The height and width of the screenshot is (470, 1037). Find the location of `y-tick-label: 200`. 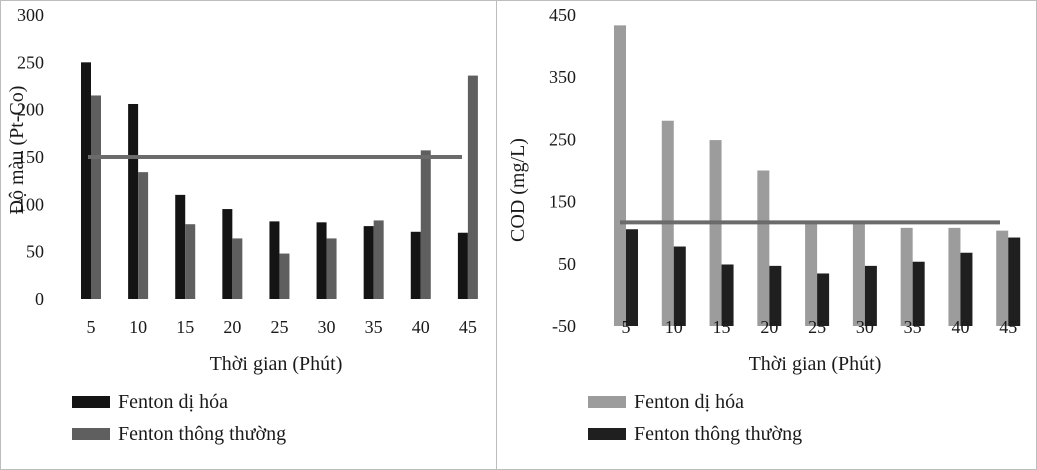

y-tick-label: 200 is located at coordinates (30, 110).